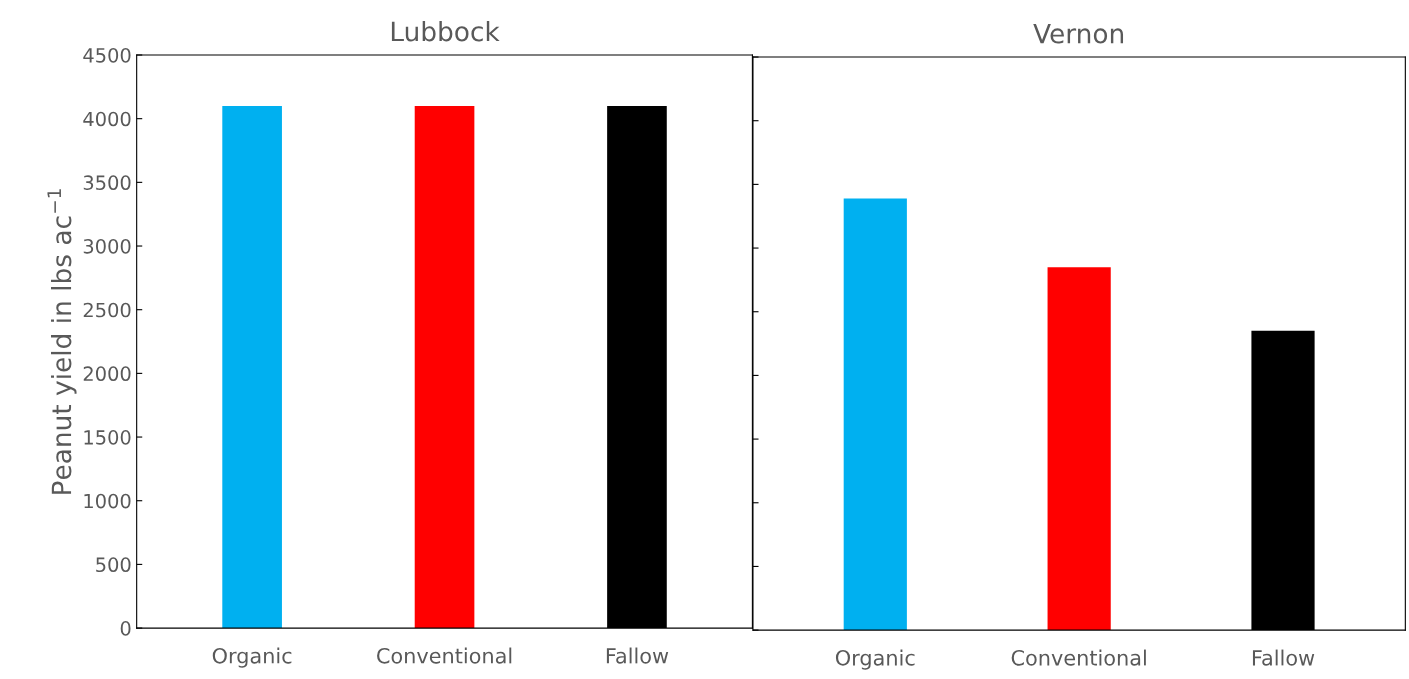  Describe the element at coordinates (107, 55) in the screenshot. I see `y-tick-label: 4500` at that location.